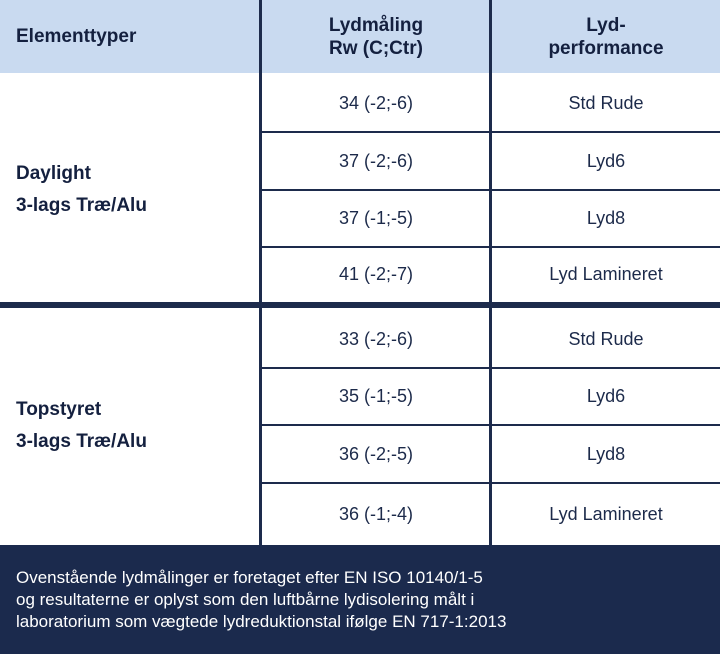 The height and width of the screenshot is (654, 720). I want to click on group-label-topstyret: Topstyret 3-lags Træ/Alu, so click(81, 426).